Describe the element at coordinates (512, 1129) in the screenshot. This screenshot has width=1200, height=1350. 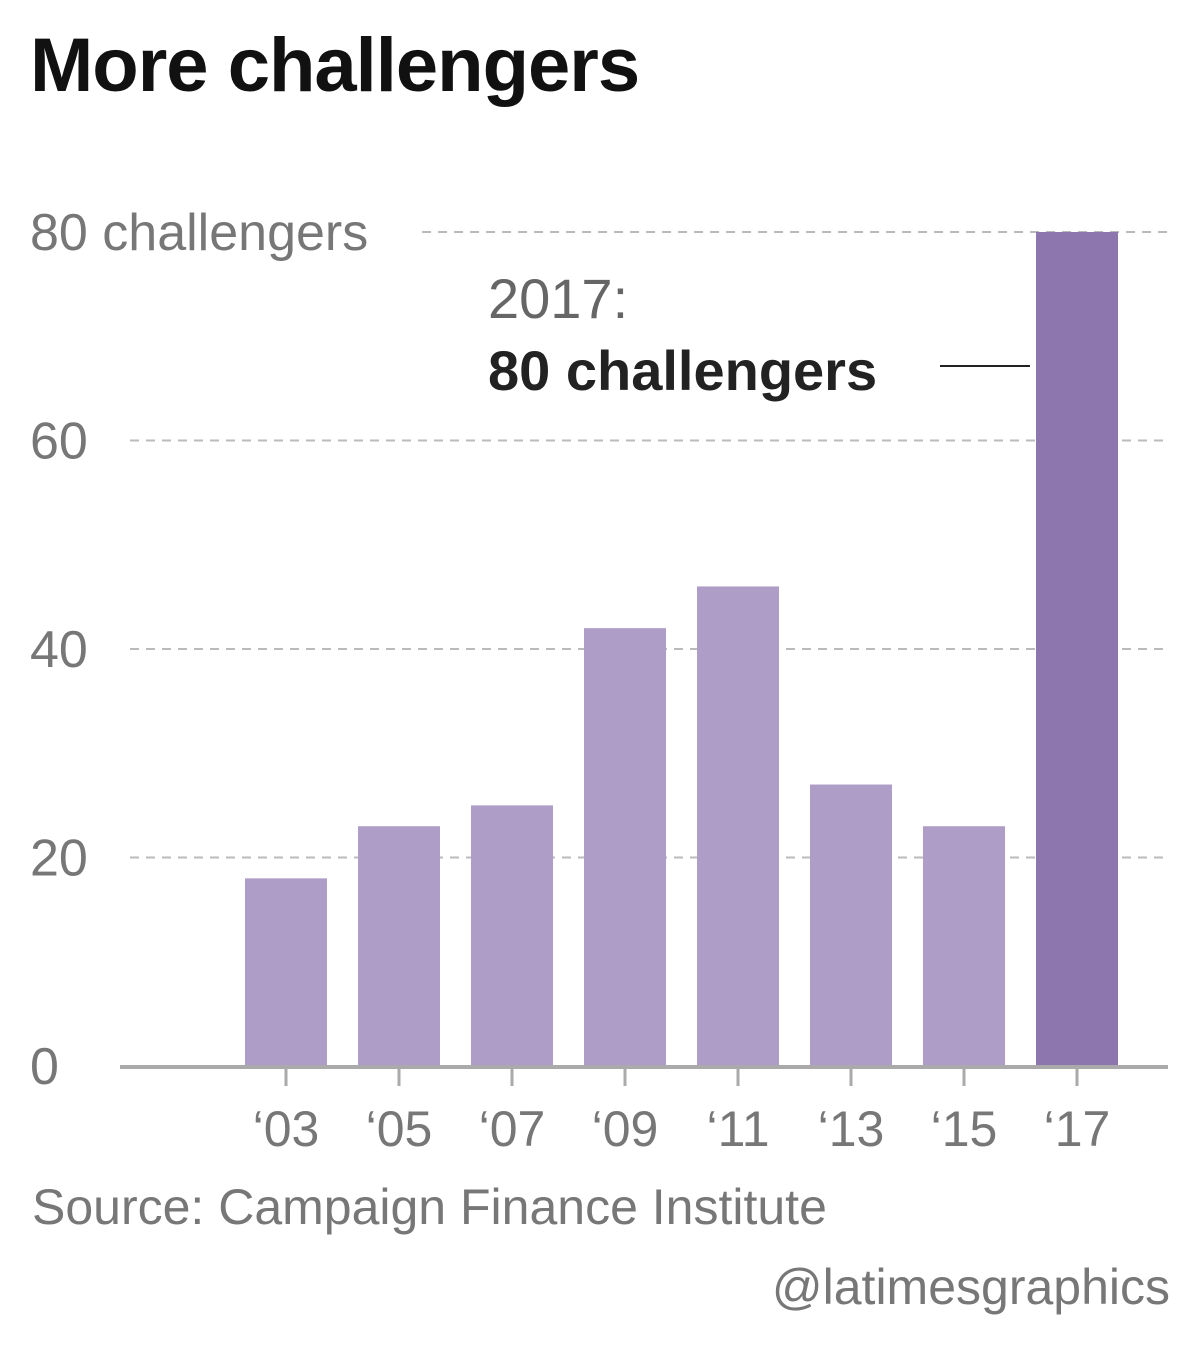
I see `x-tick-label: ‘07` at that location.